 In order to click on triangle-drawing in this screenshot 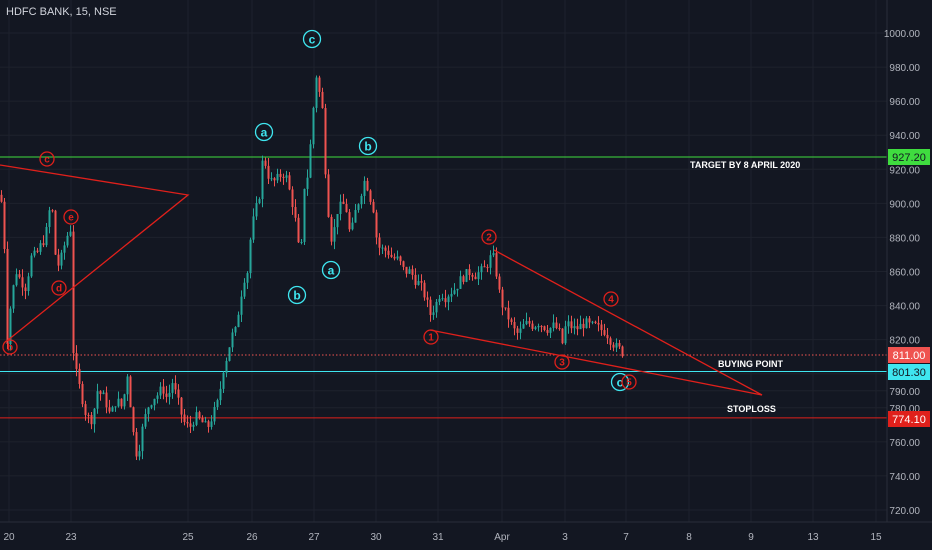, I will do `click(95, 252)`.